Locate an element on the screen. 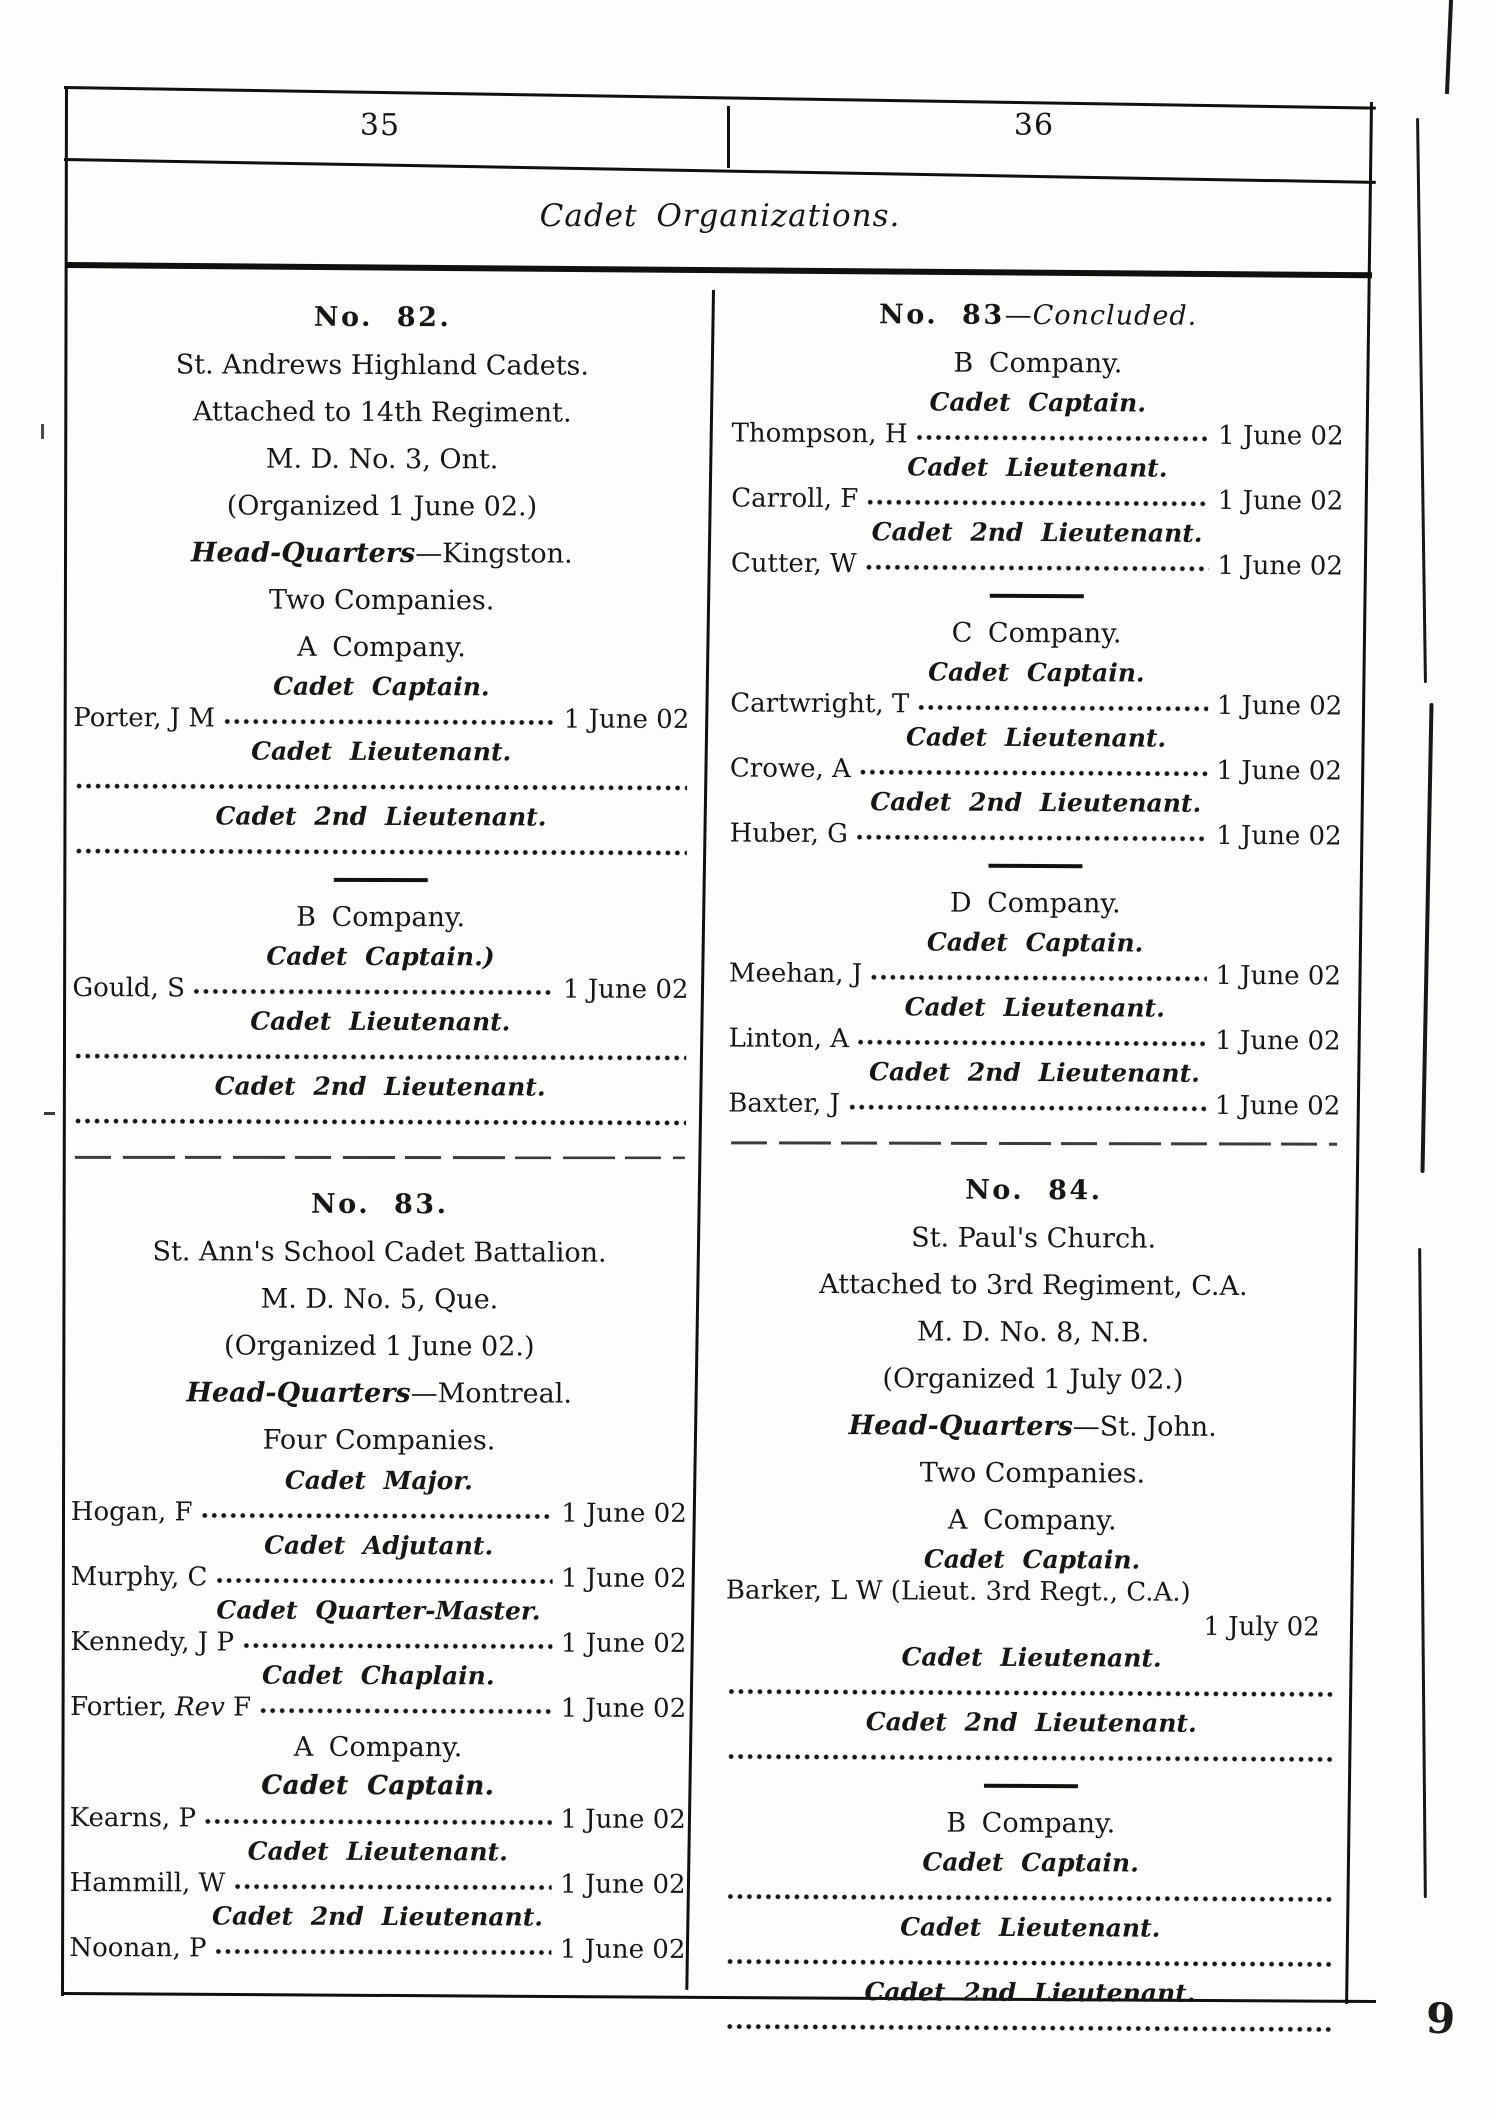 The height and width of the screenshot is (2121, 1497). scan-speck is located at coordinates (42, 431).